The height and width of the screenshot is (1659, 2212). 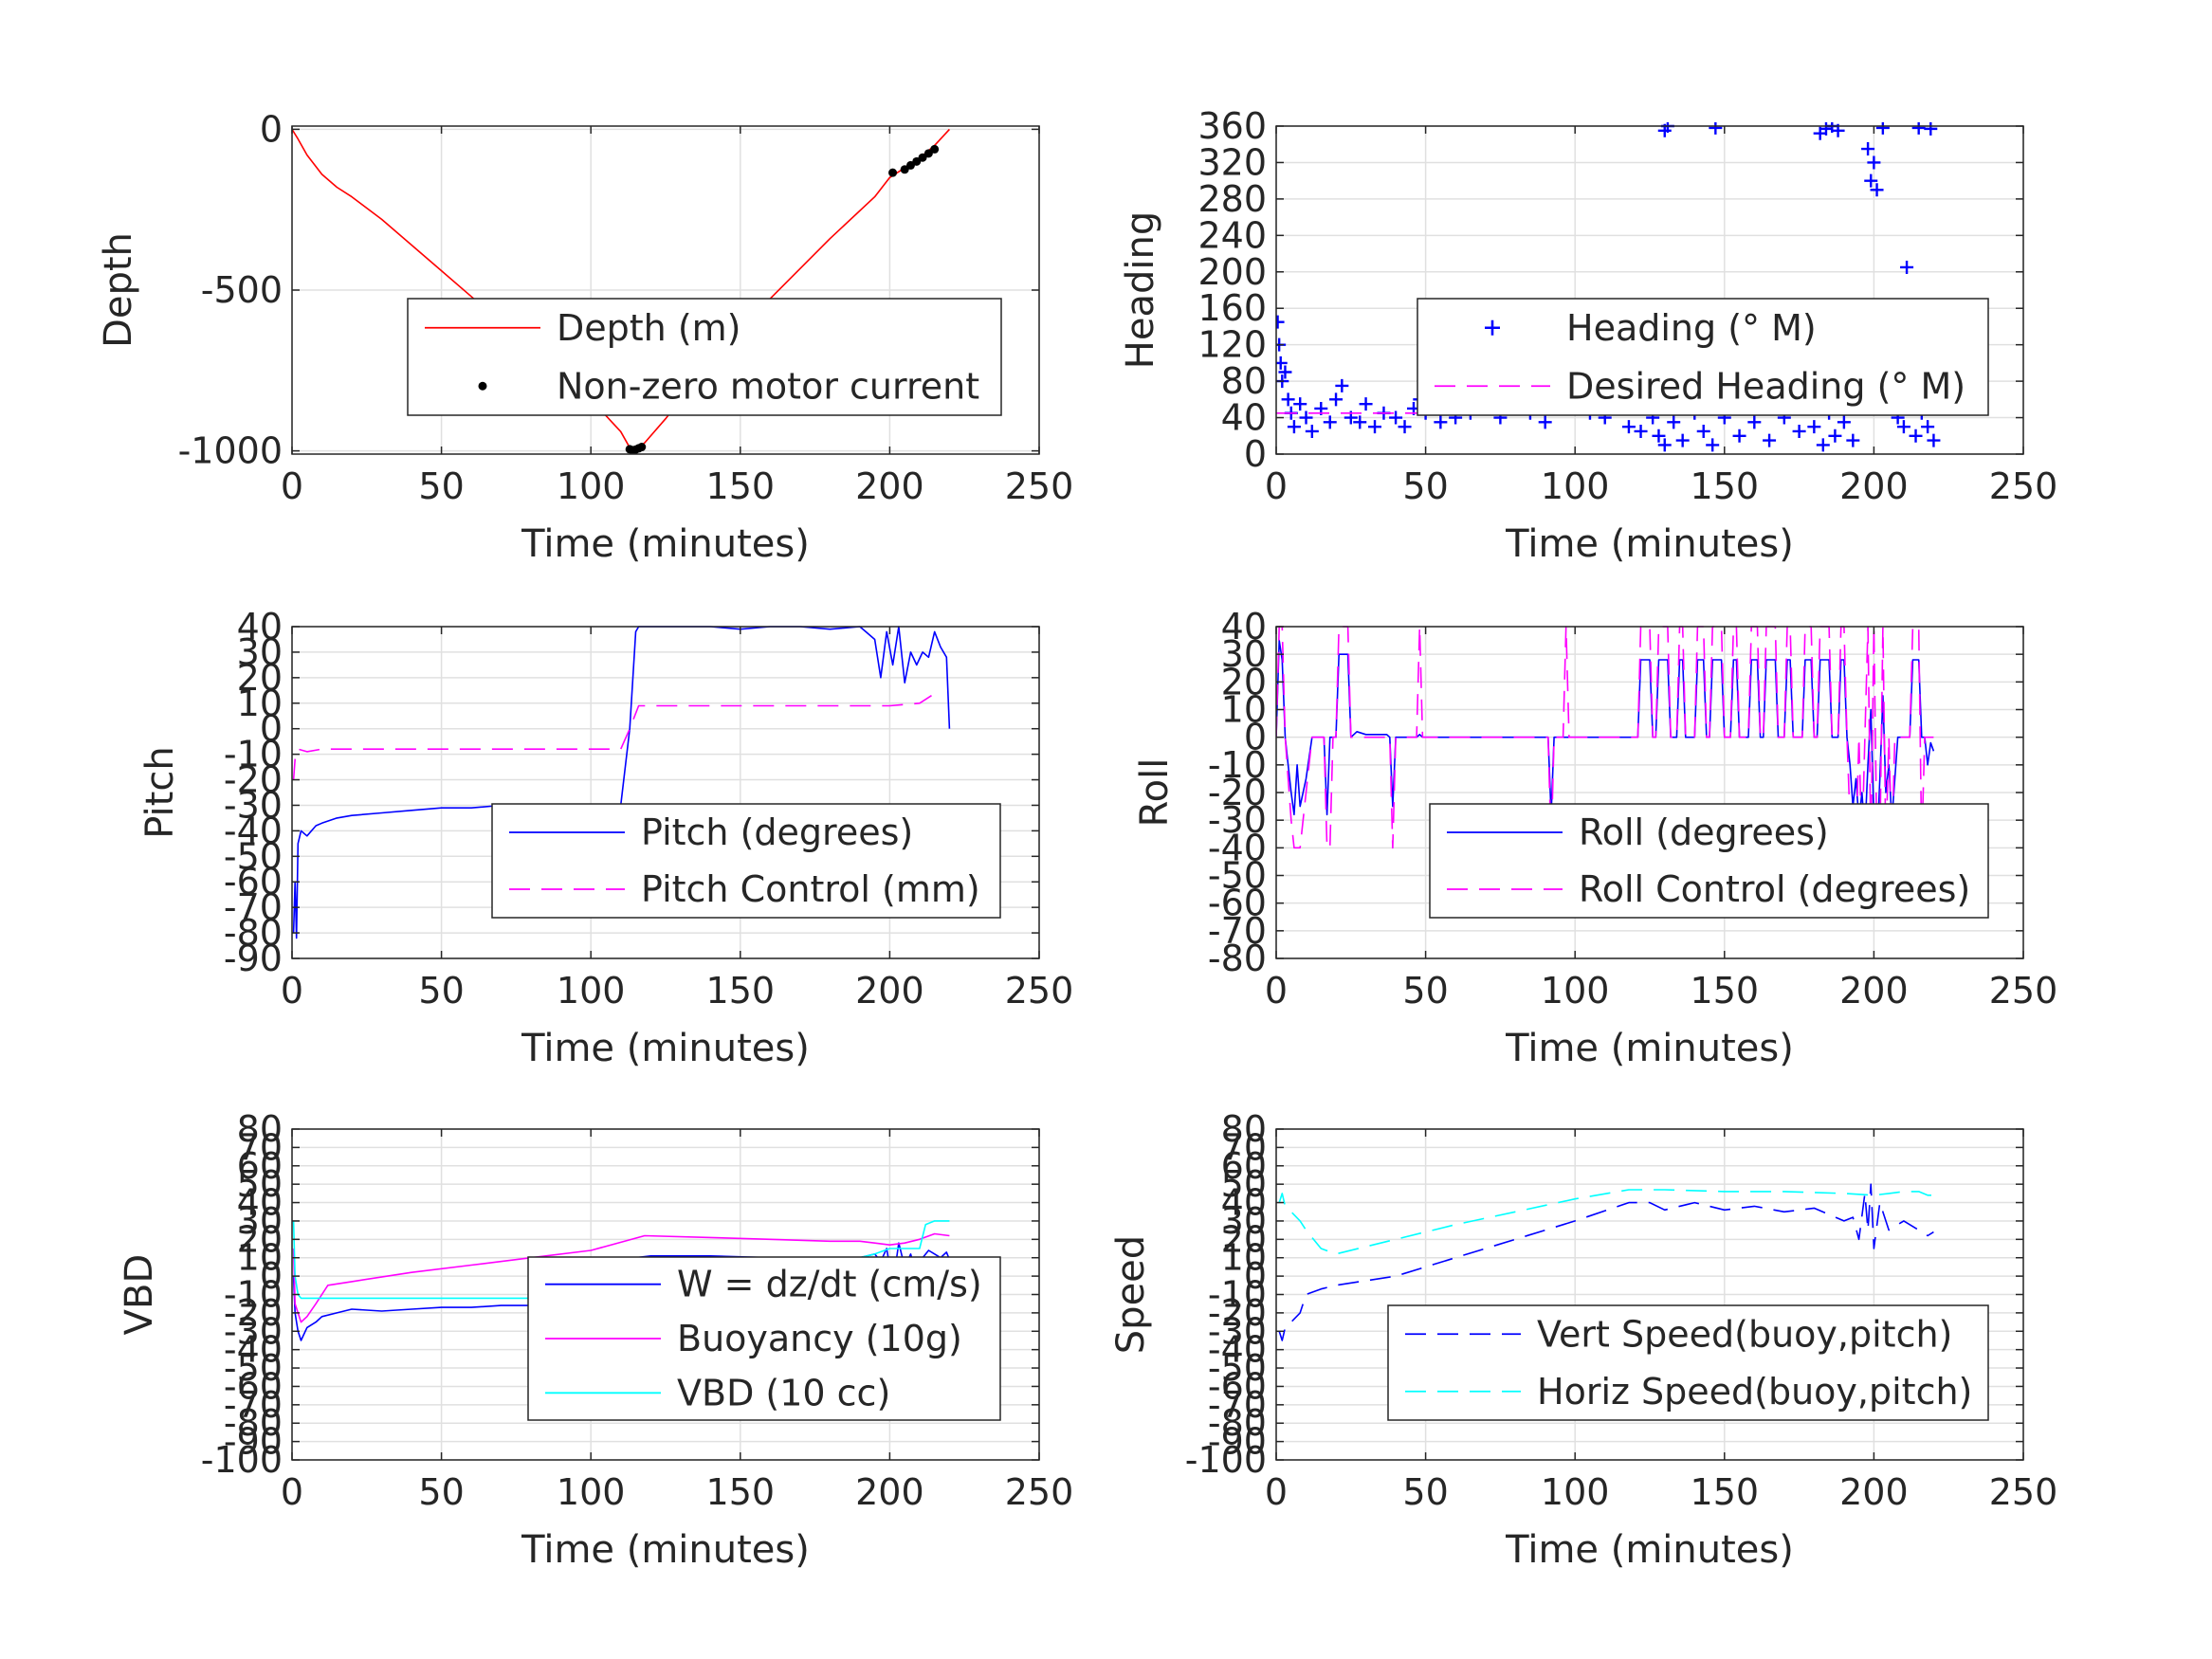 I want to click on y-tick-label: -100, so click(x=1226, y=1460).